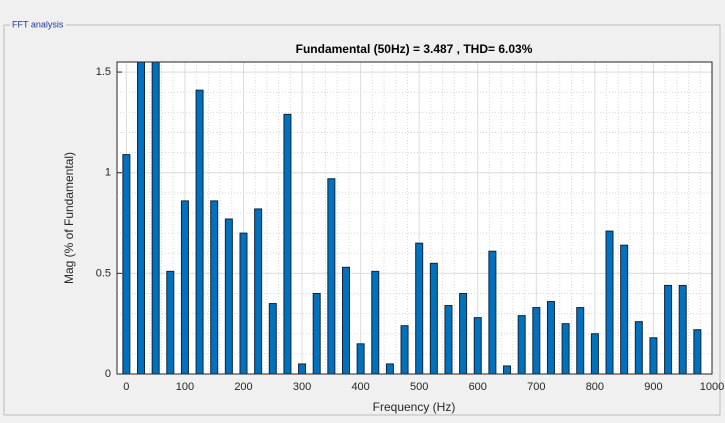  Describe the element at coordinates (536, 387) in the screenshot. I see `x-tick-label: 700` at that location.